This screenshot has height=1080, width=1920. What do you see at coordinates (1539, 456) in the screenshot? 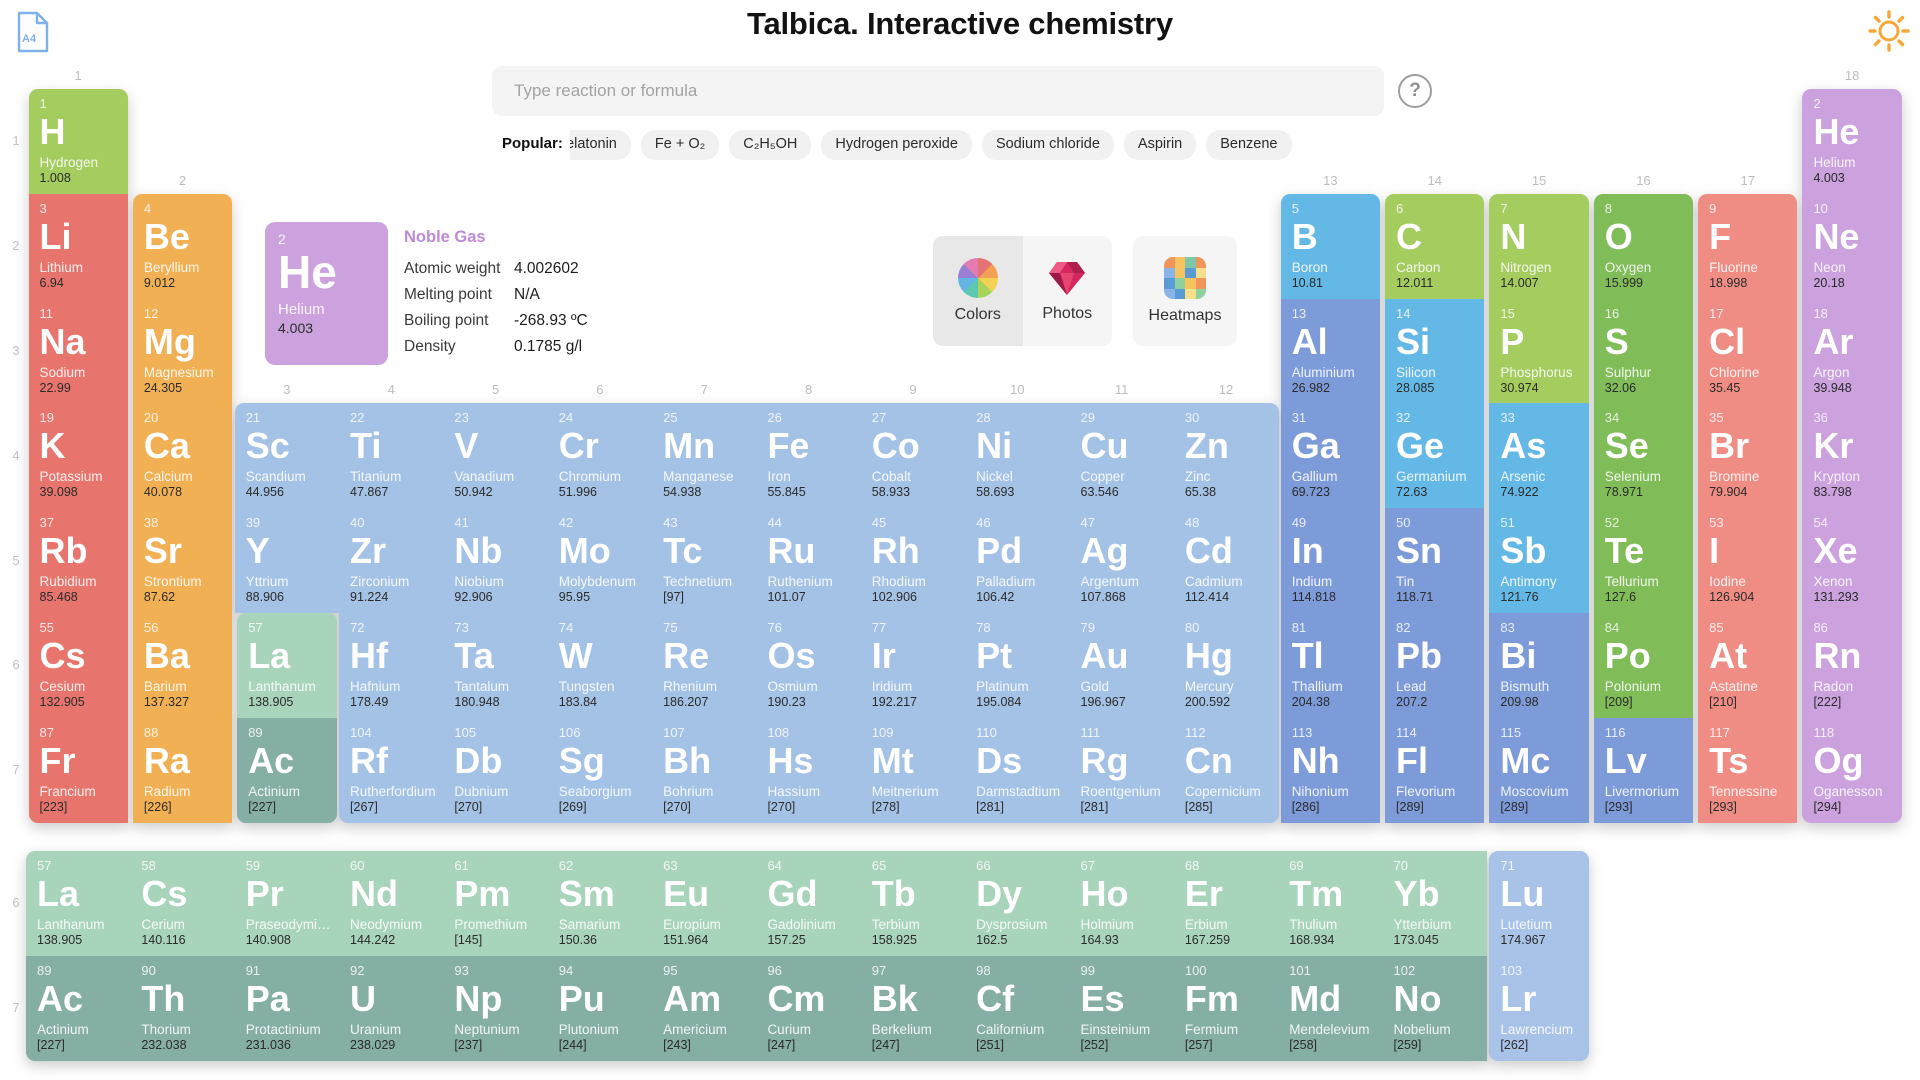
I see `element-tile: 33 As Arsenic 74.922` at bounding box center [1539, 456].